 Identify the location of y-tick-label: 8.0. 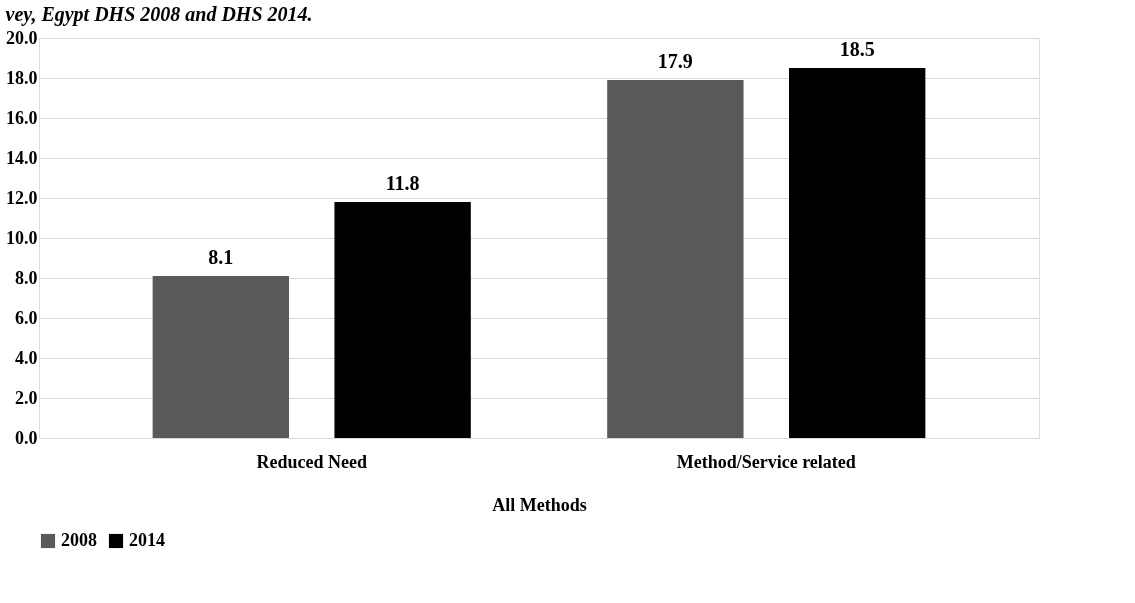
(26, 277).